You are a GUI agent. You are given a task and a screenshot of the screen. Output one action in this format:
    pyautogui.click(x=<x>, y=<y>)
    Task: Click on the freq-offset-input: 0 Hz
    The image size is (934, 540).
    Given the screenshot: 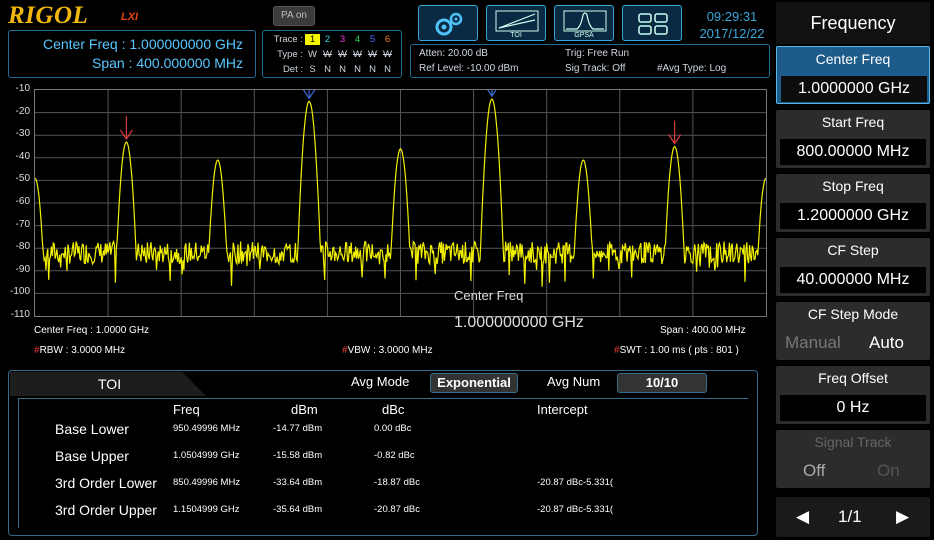 What is the action you would take?
    pyautogui.click(x=853, y=408)
    